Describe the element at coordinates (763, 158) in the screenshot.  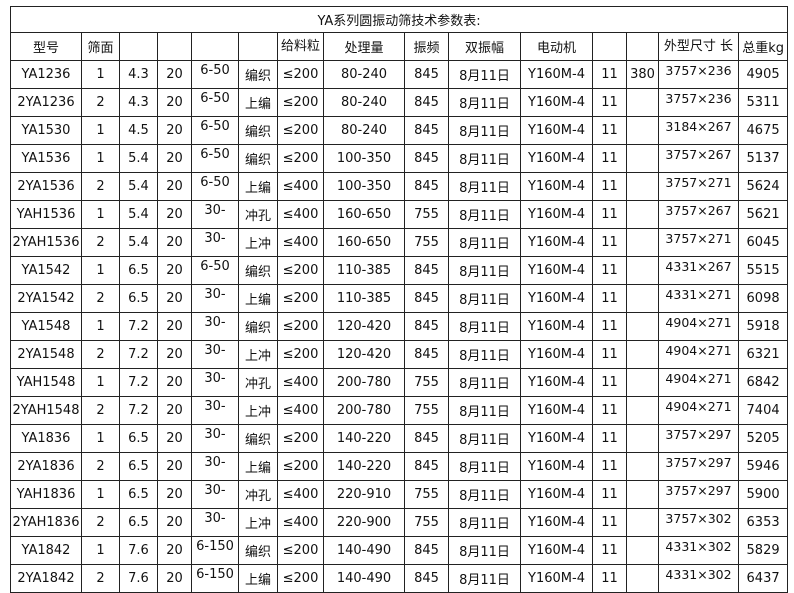
I see `table-cell: 5137` at that location.